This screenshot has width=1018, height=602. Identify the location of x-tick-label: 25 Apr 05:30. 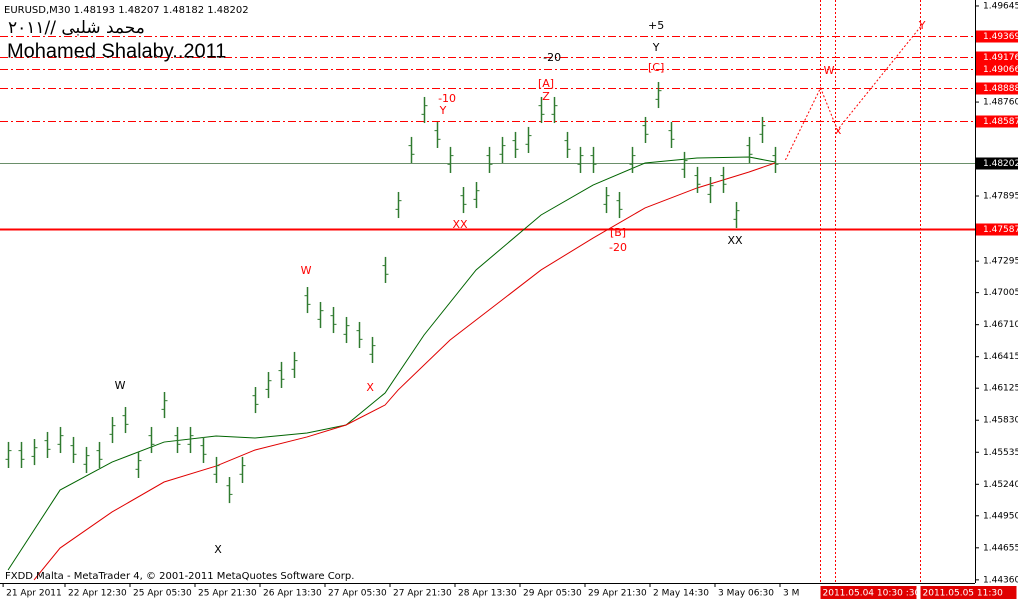
(162, 594).